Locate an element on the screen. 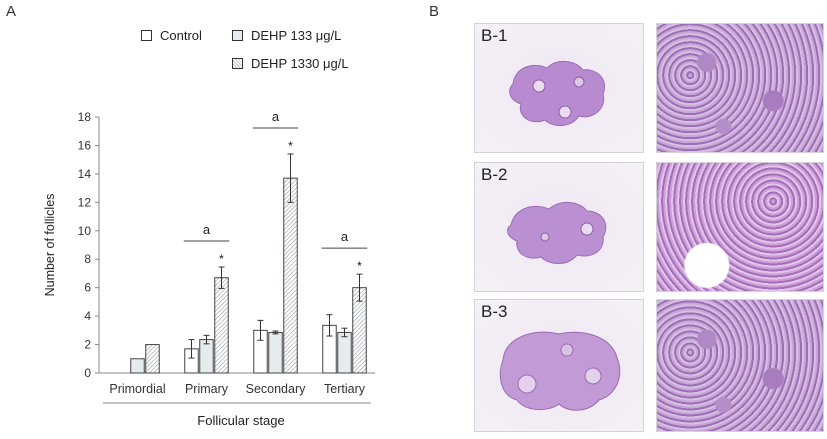  y-tick-label: 12 is located at coordinates (85, 202).